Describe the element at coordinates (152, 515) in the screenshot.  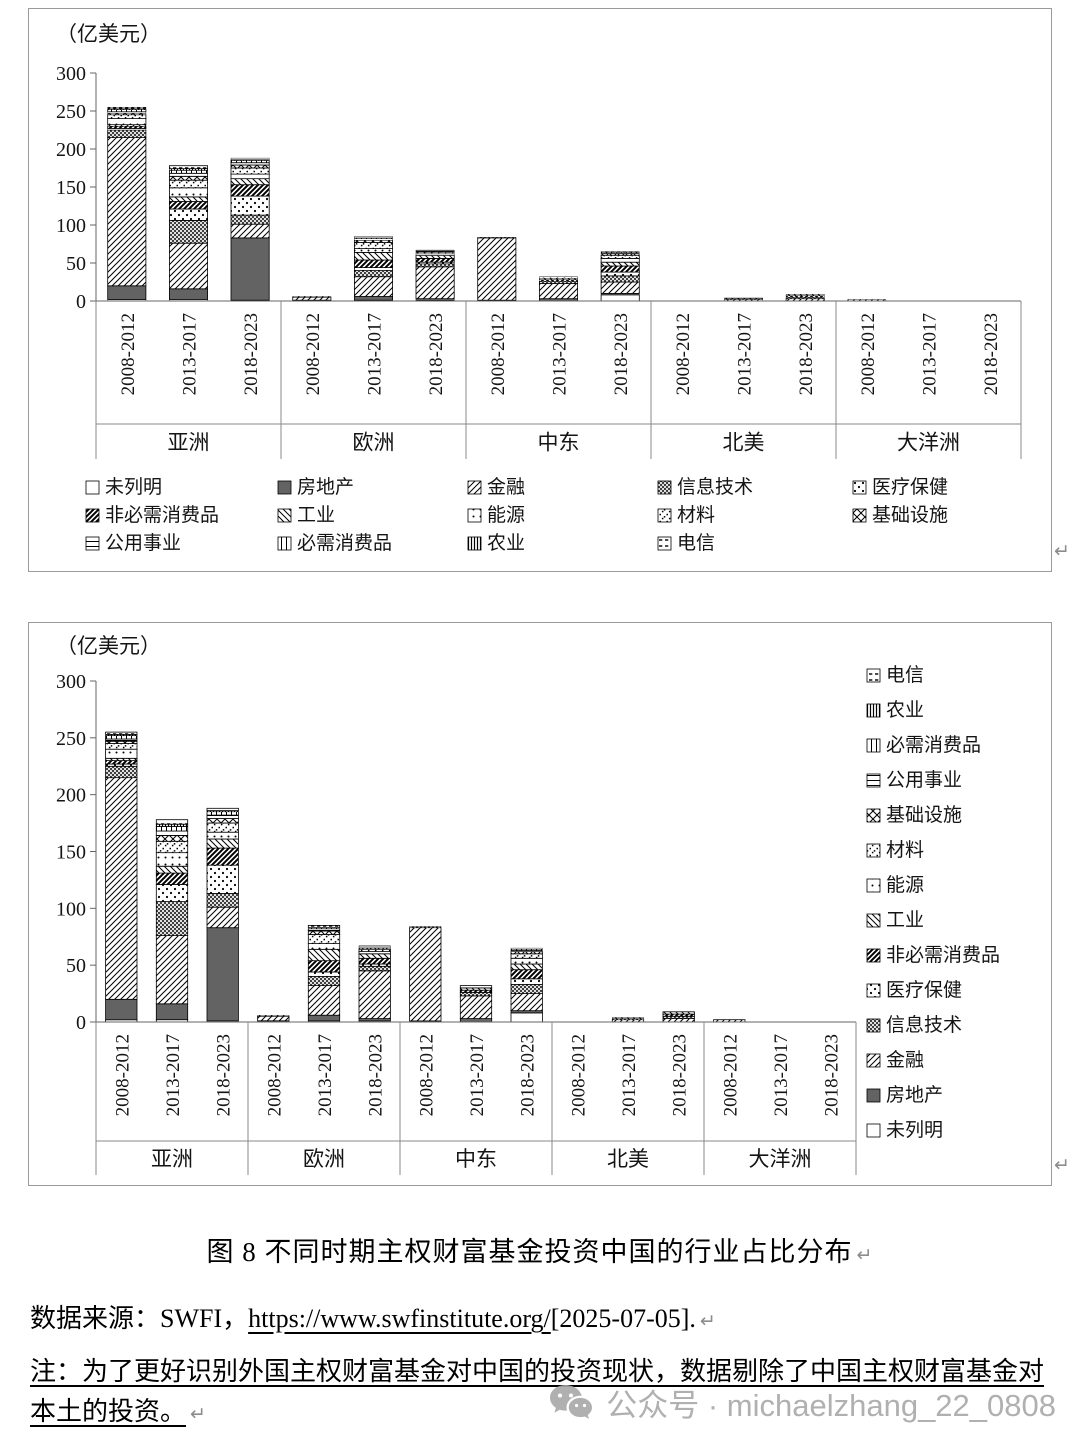
I see `legend-item: 非必需消费品` at that location.